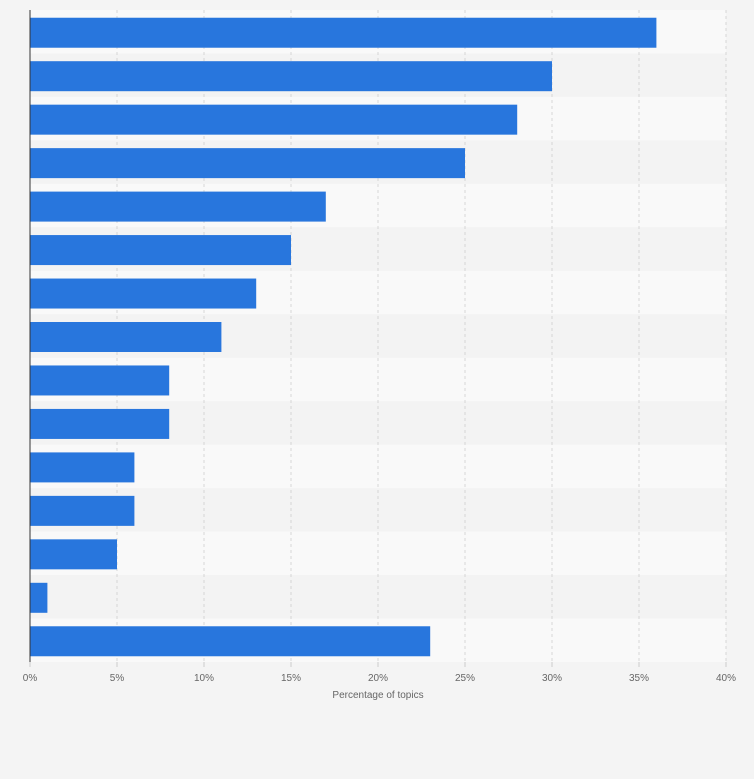 This screenshot has width=754, height=779. I want to click on x-tick-label: 40%, so click(726, 678).